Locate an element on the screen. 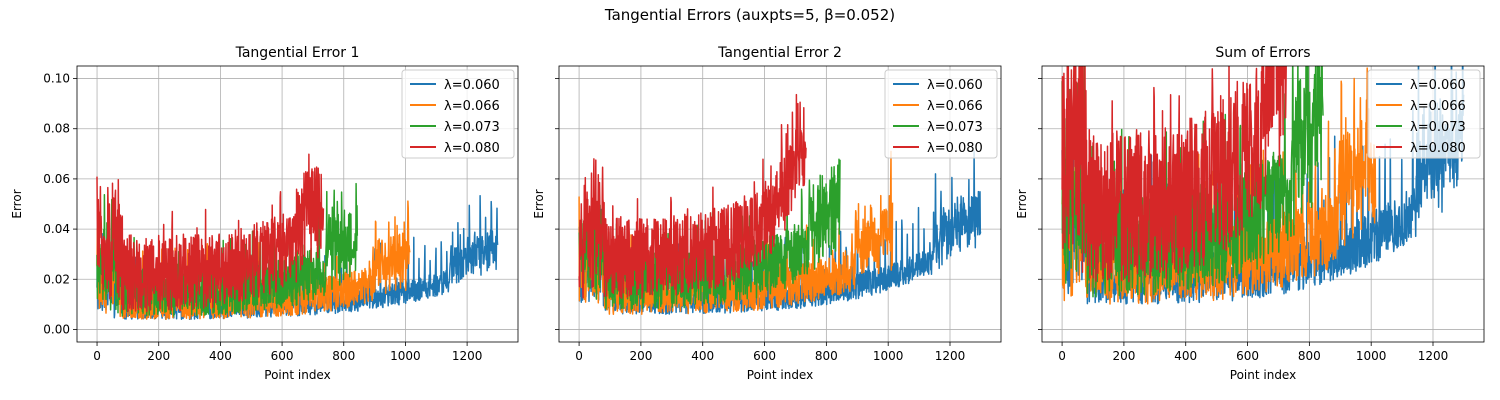 Image resolution: width=1500 pixels, height=400 pixels. y-tick-label: 0.00 is located at coordinates (56, 329).